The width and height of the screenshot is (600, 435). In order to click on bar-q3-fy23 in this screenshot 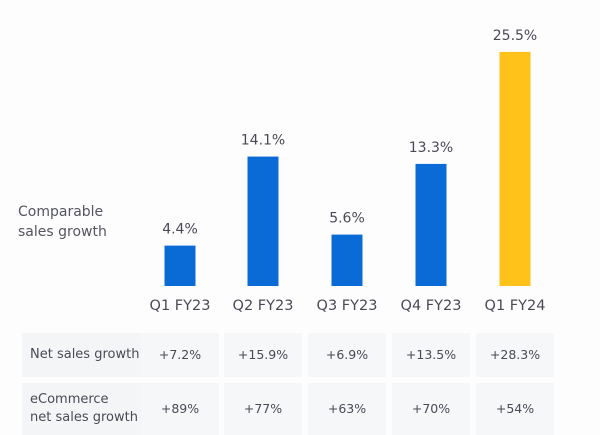, I will do `click(347, 260)`.